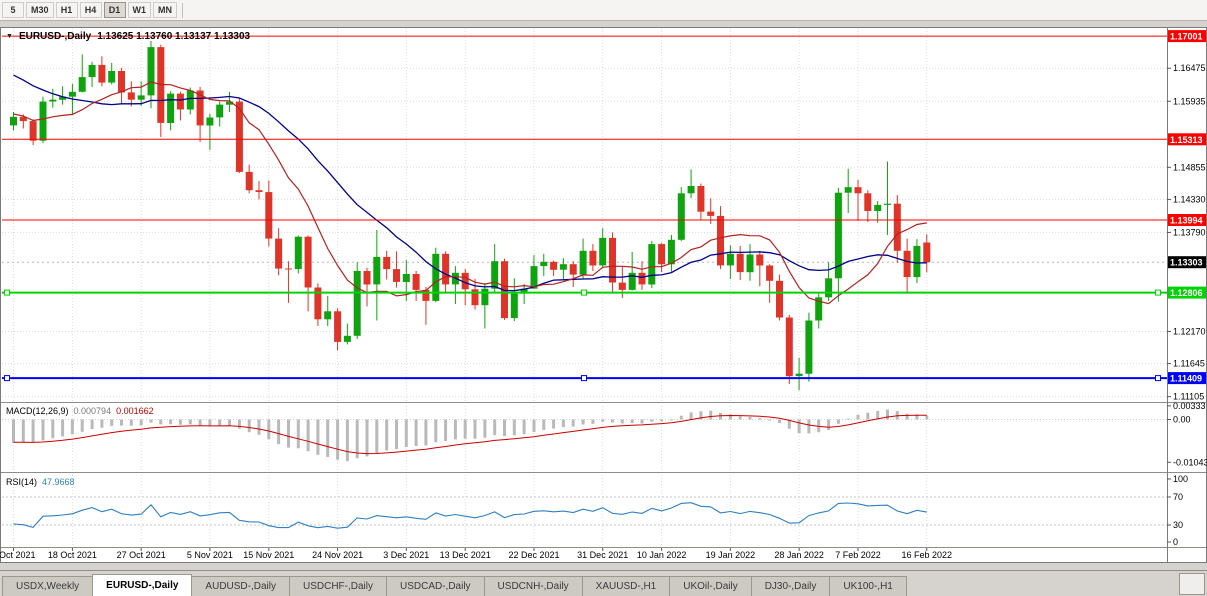  Describe the element at coordinates (1189, 406) in the screenshot. I see `macd-axis-label: 0.00333` at that location.